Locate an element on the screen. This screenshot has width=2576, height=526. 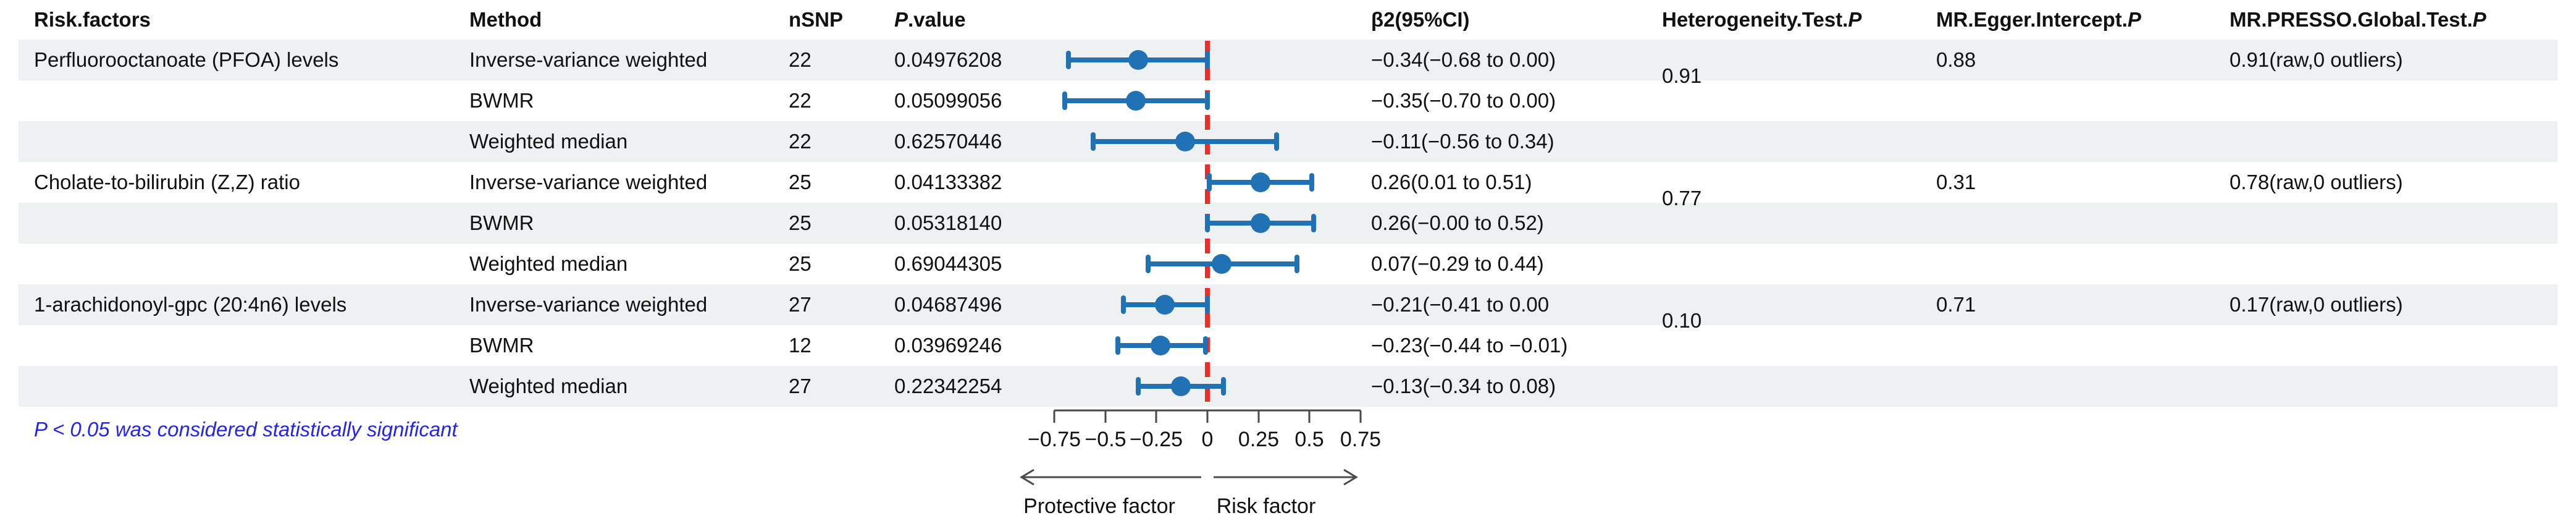
presso-p-cell: 0.17(raw,0 outliers) is located at coordinates (2390, 304).